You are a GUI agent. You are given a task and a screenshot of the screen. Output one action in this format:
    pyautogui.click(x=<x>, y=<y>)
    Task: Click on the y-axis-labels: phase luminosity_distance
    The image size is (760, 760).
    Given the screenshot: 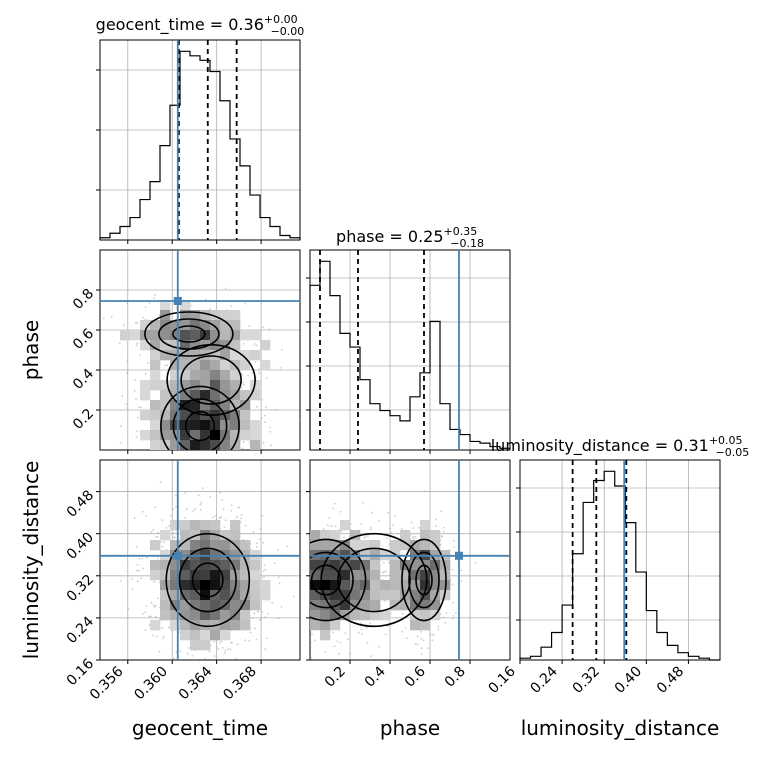 What is the action you would take?
    pyautogui.click(x=31, y=489)
    